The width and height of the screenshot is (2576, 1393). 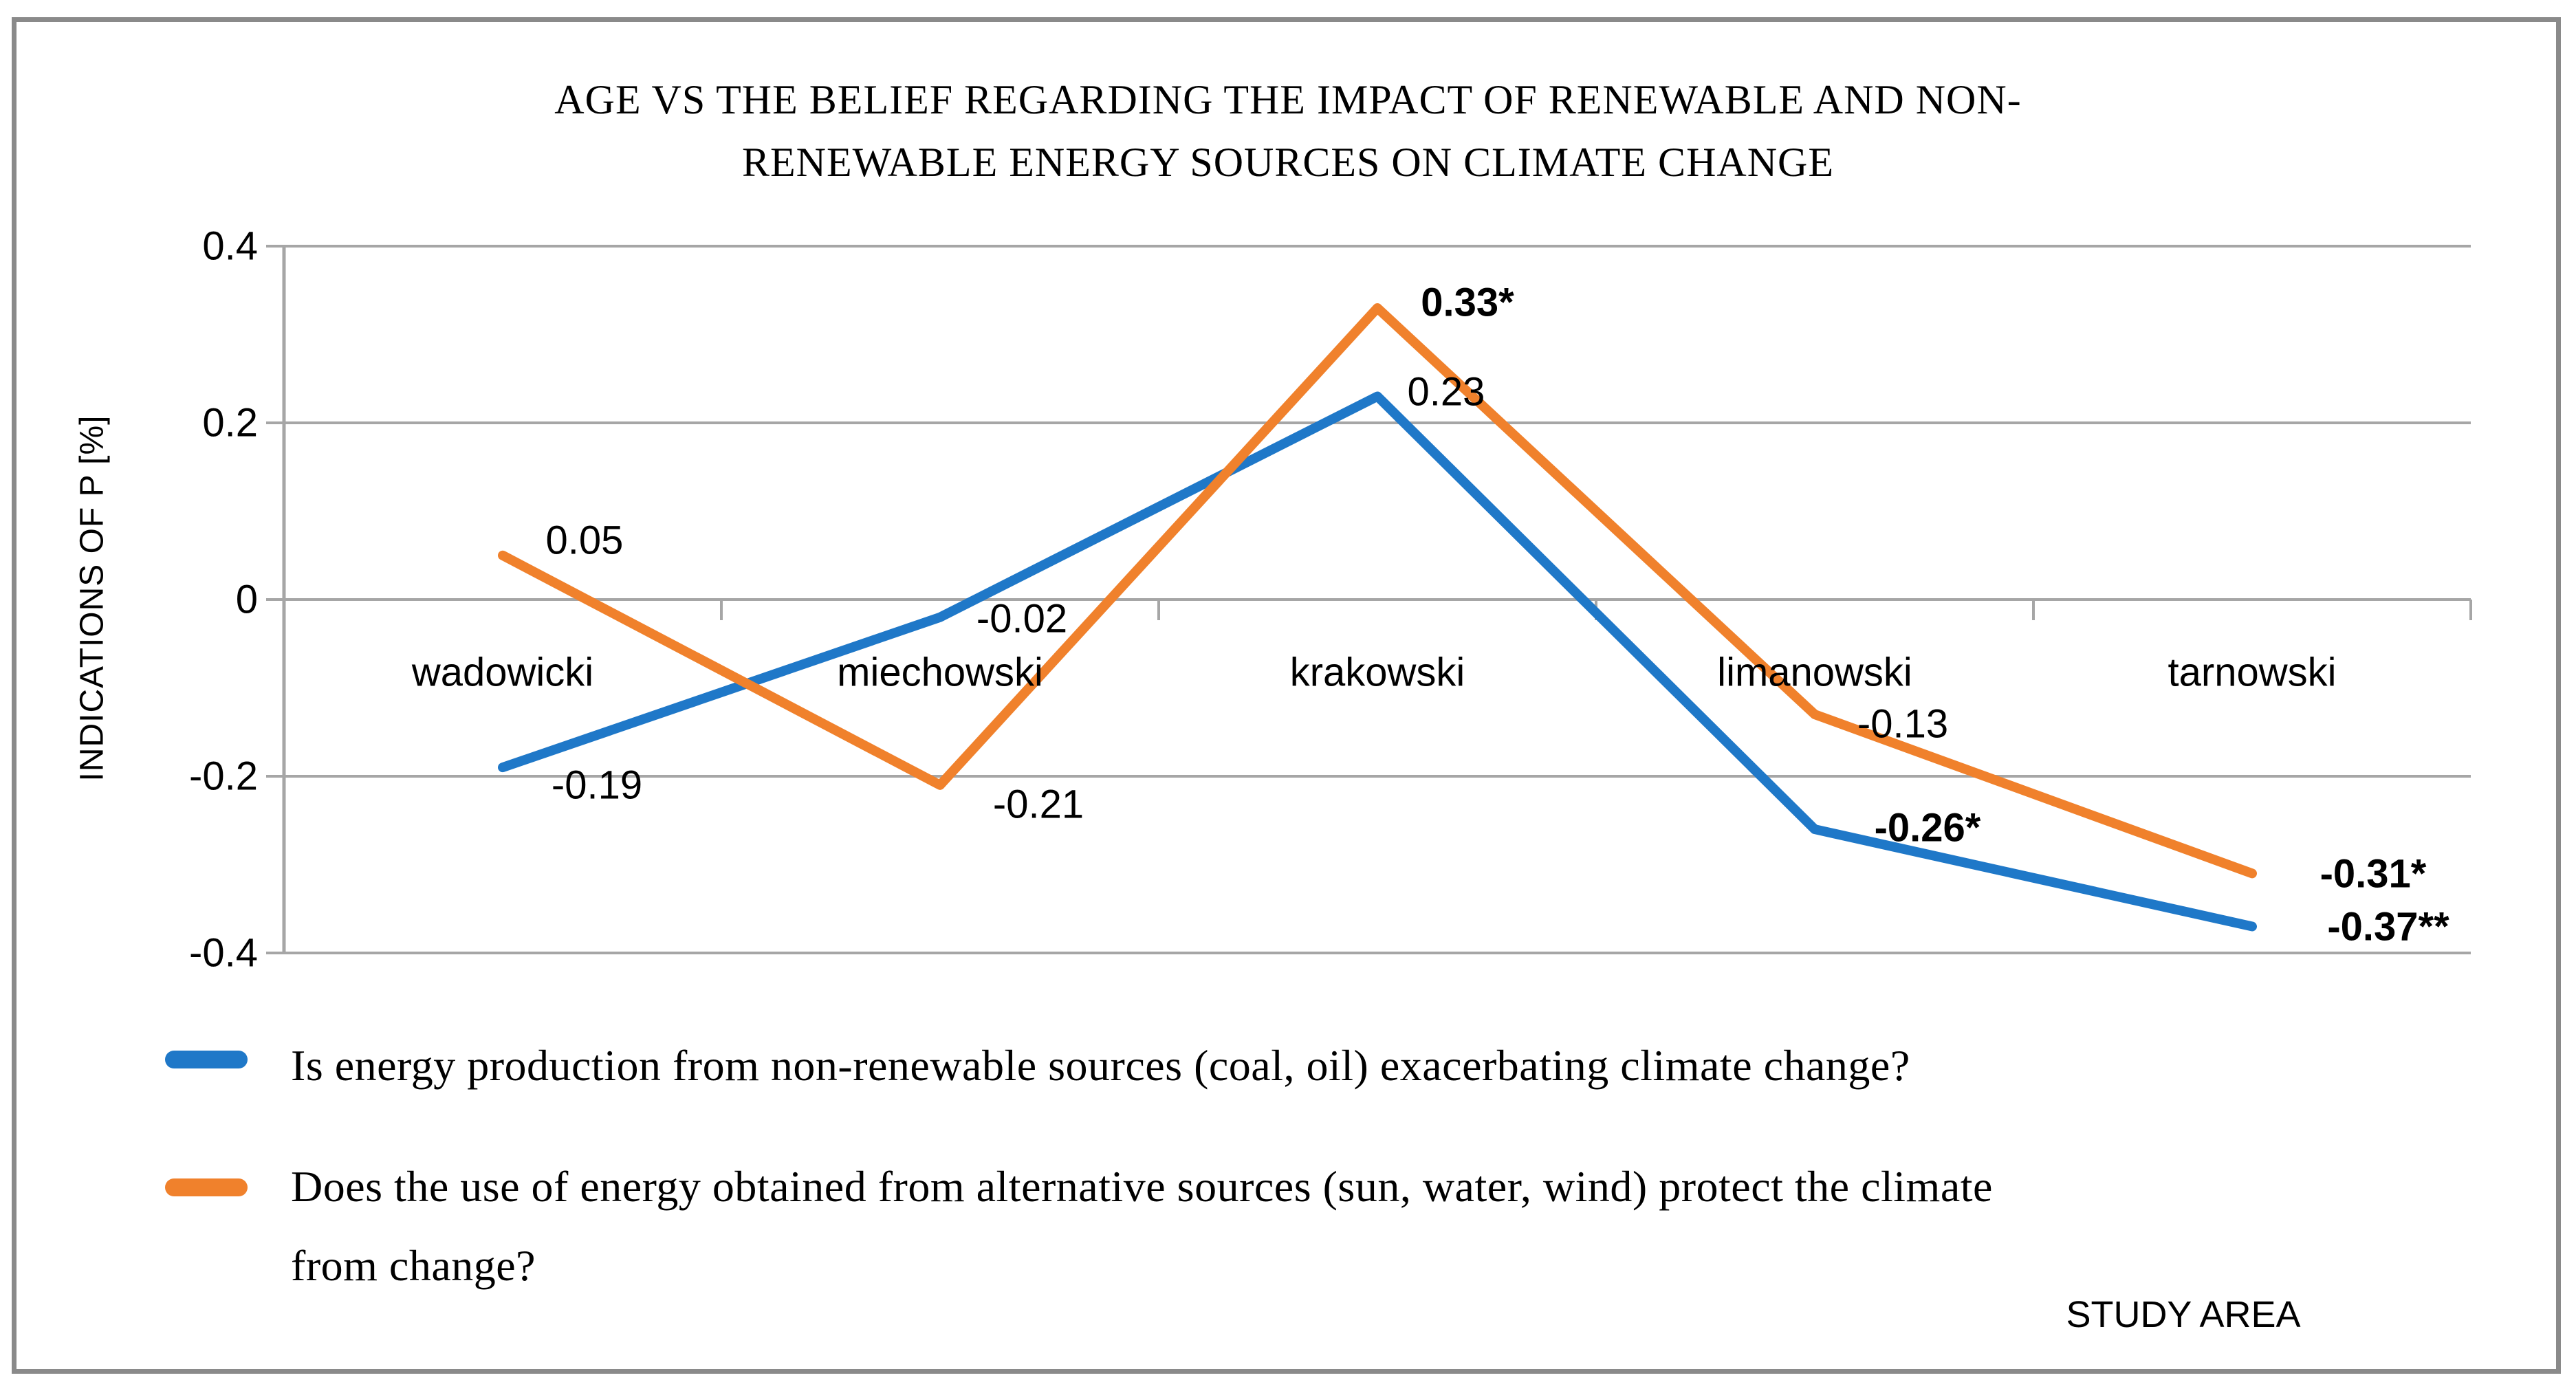 I want to click on data-label-series-2-wadowicki: 0.05, so click(x=584, y=540).